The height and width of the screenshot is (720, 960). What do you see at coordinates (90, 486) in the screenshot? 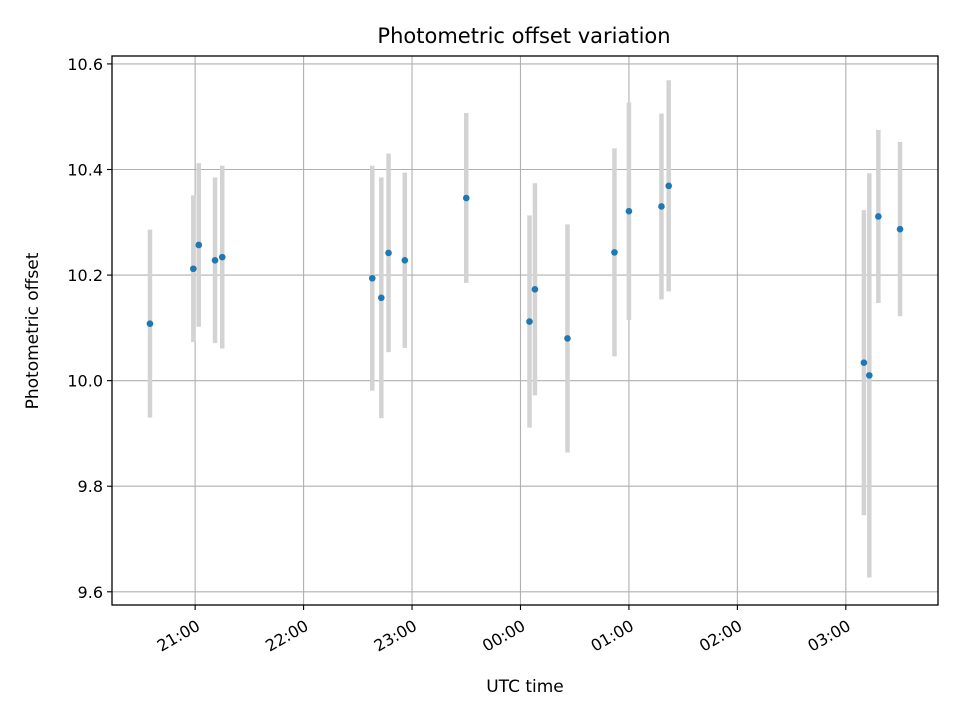
I see `y-tick-label: 9.8` at bounding box center [90, 486].